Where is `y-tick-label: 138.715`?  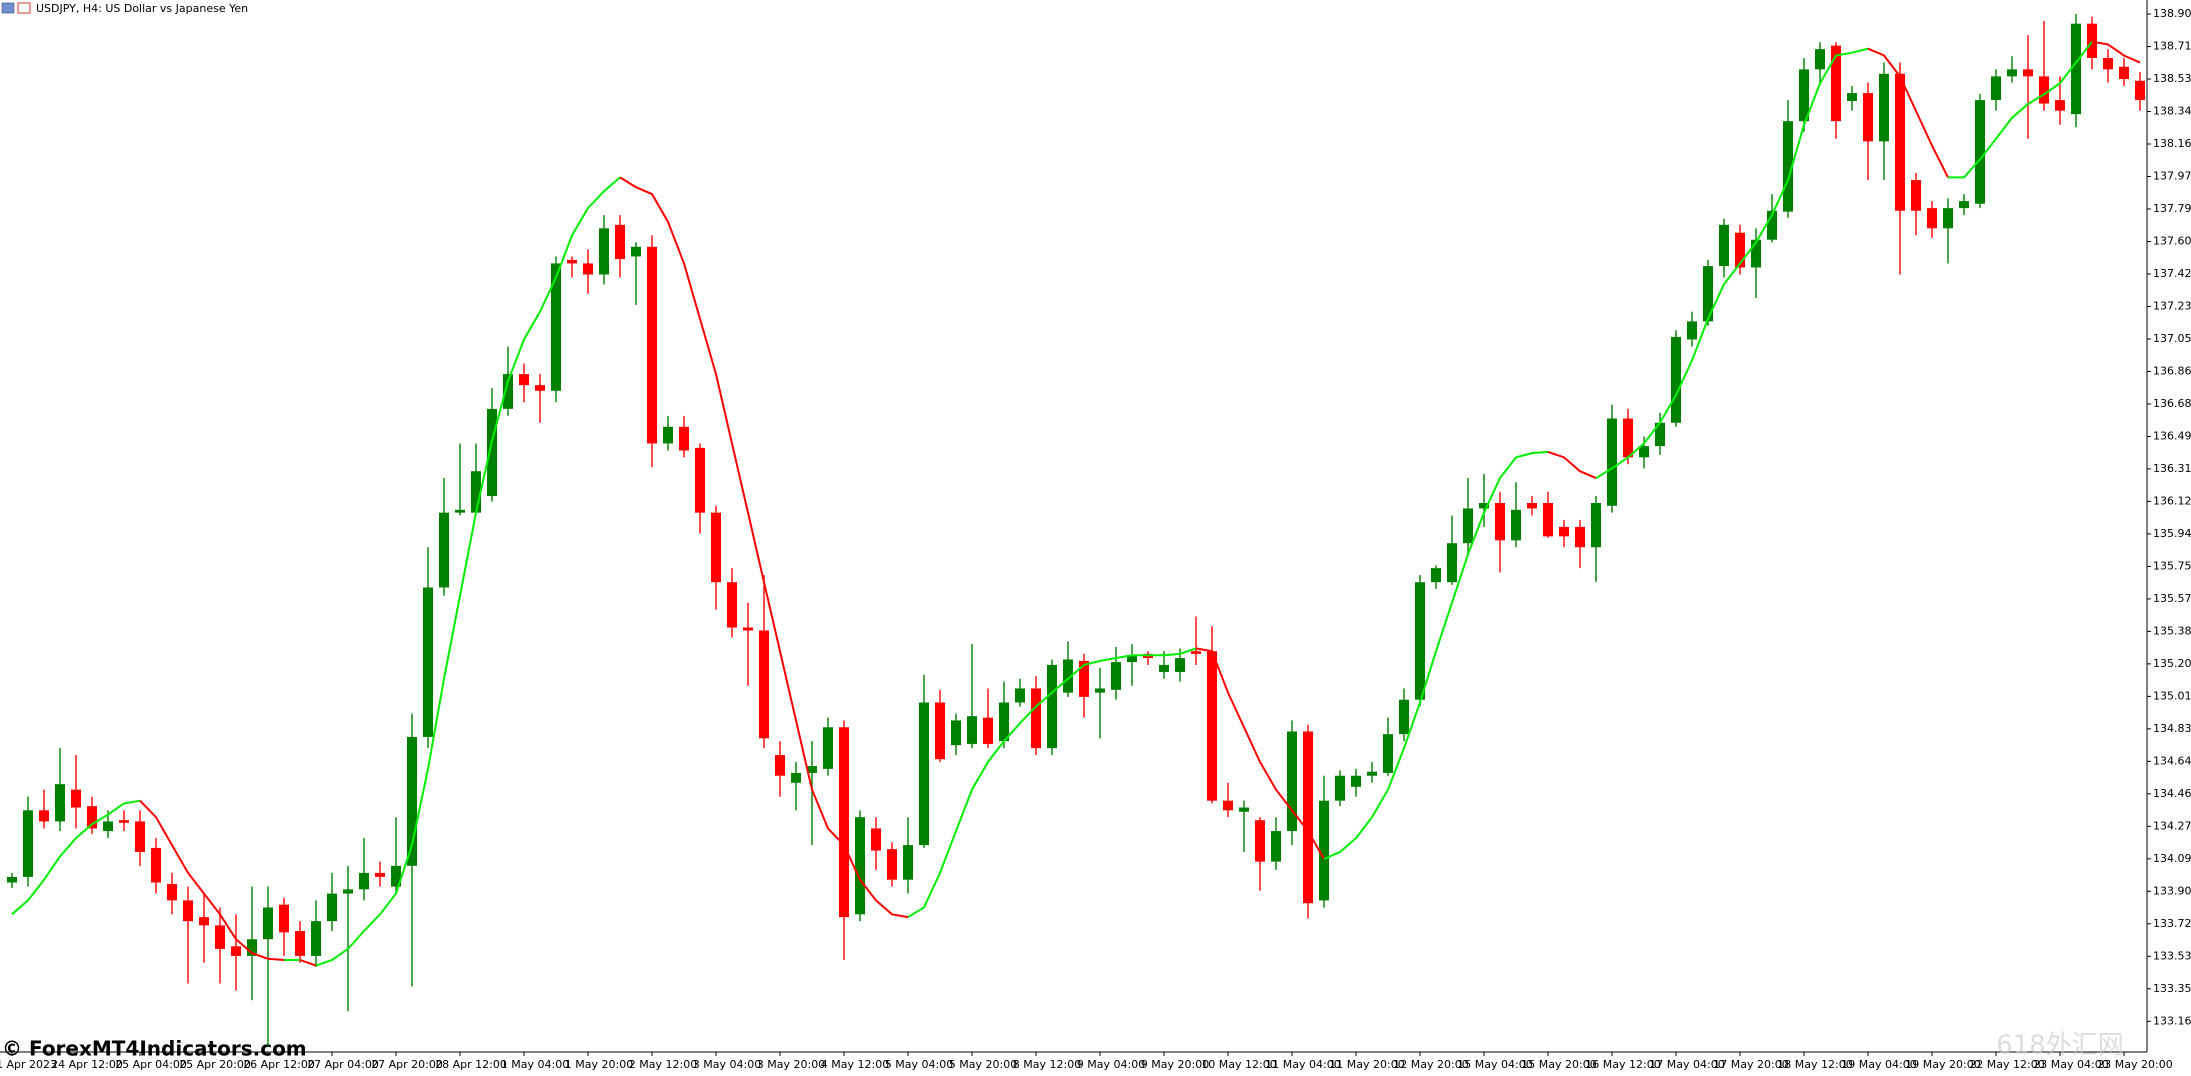
y-tick-label: 138.715 is located at coordinates (2172, 46).